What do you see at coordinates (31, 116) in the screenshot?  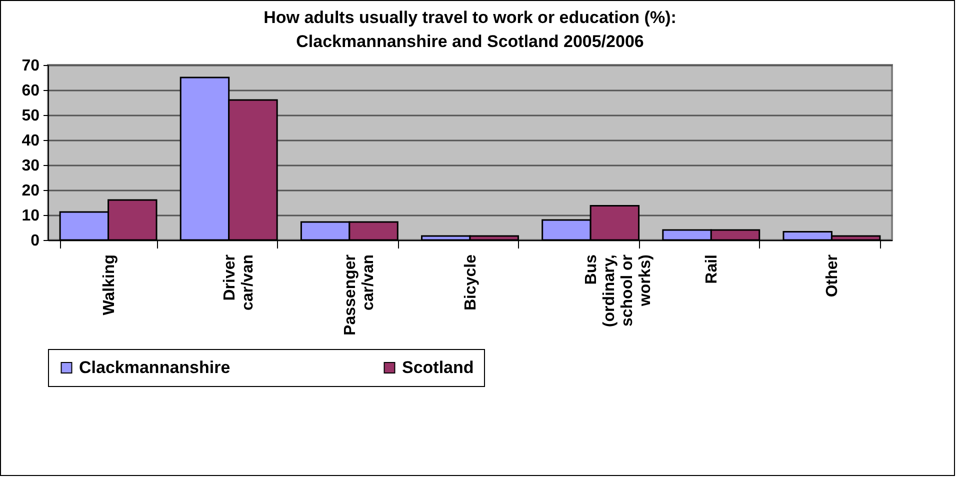 I see `y-tick-label: 50` at bounding box center [31, 116].